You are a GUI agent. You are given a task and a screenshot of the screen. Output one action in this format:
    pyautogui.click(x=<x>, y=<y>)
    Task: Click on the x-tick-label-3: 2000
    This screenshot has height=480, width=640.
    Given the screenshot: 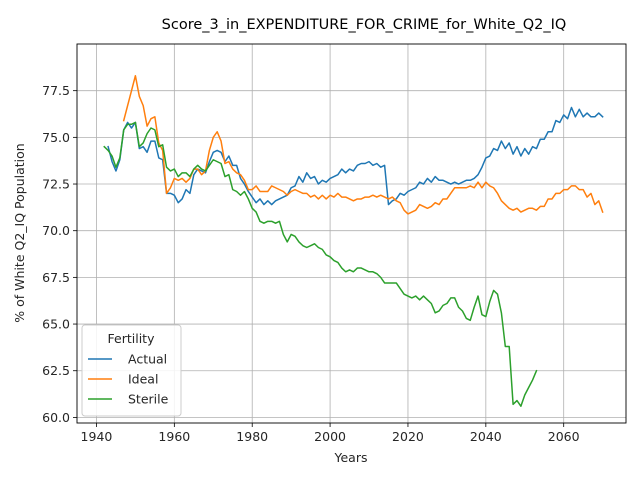 What is the action you would take?
    pyautogui.click(x=330, y=436)
    